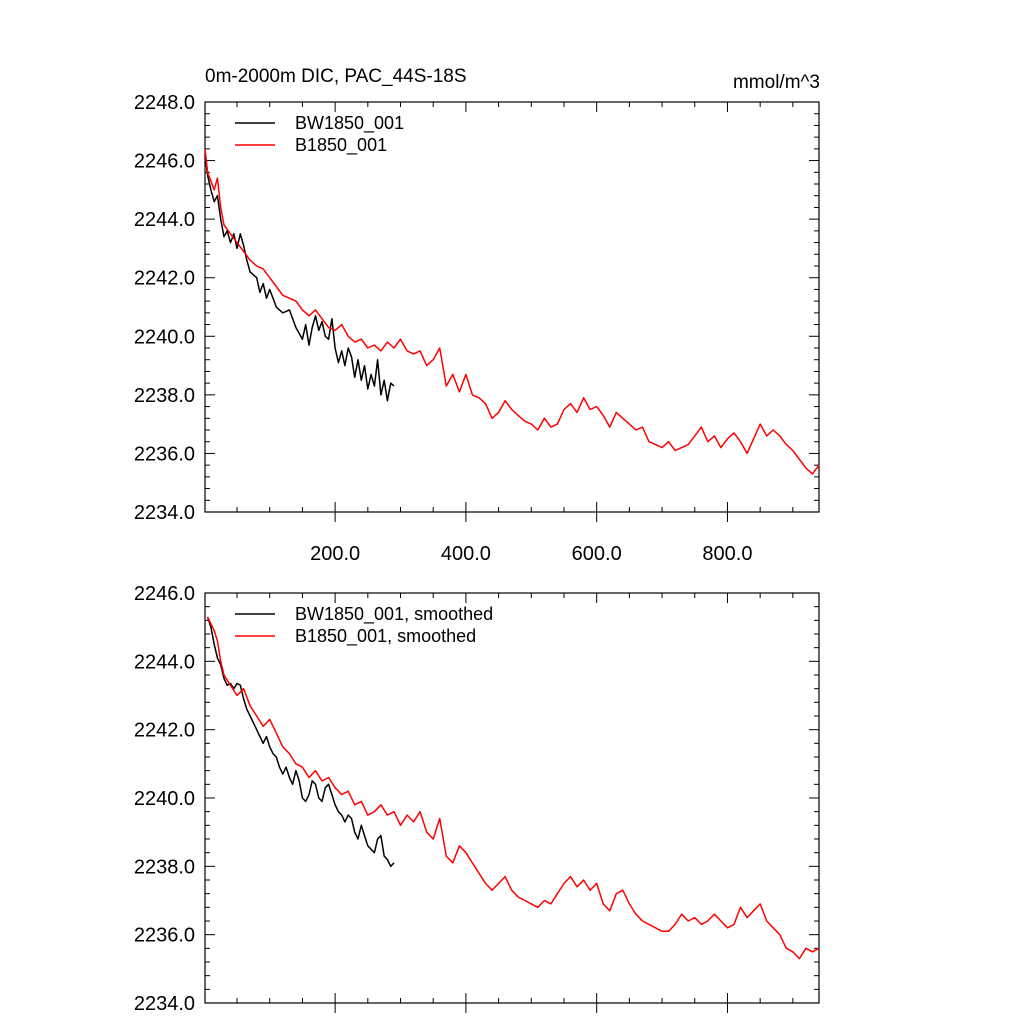  Describe the element at coordinates (466, 554) in the screenshot. I see `x-tick-label: 400.0` at that location.